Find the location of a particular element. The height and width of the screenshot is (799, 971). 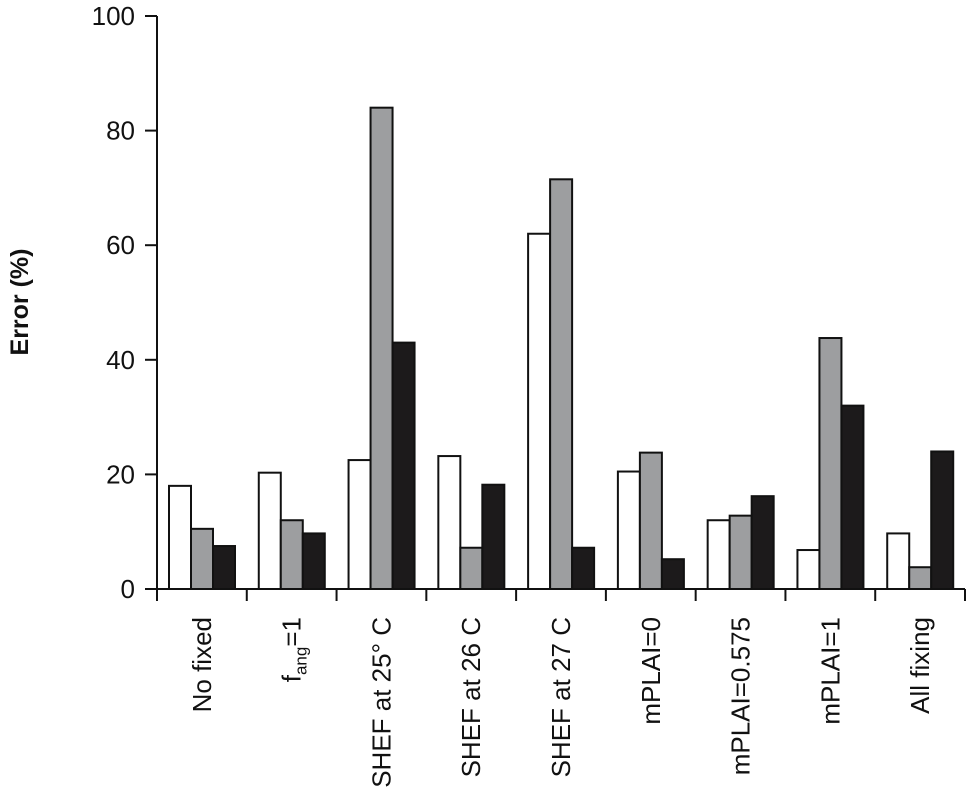

x-category-label: SHEF at 25° C is located at coordinates (381, 702).